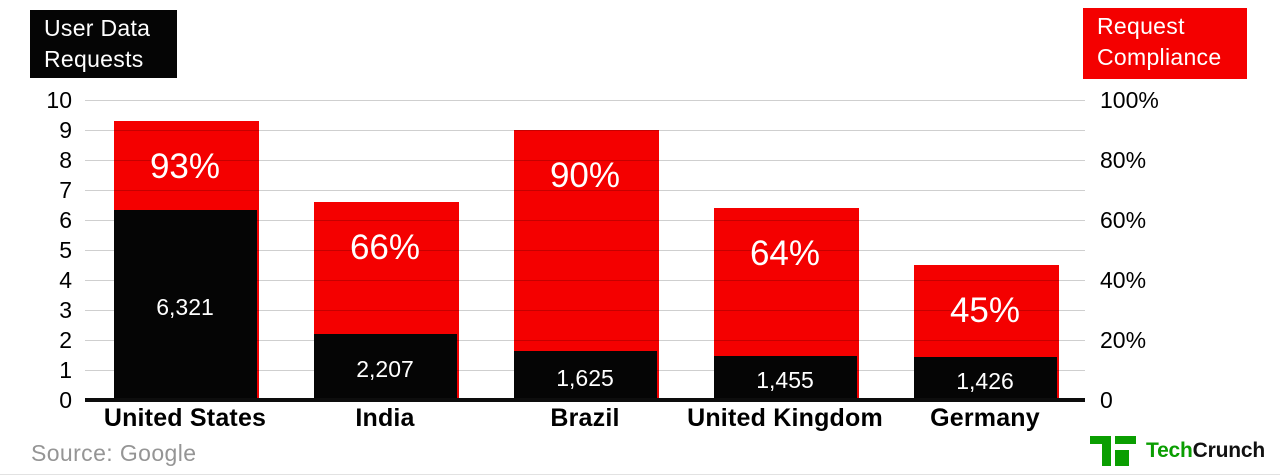 Image resolution: width=1280 pixels, height=475 pixels. I want to click on y-axis-tick-left: 1, so click(65, 370).